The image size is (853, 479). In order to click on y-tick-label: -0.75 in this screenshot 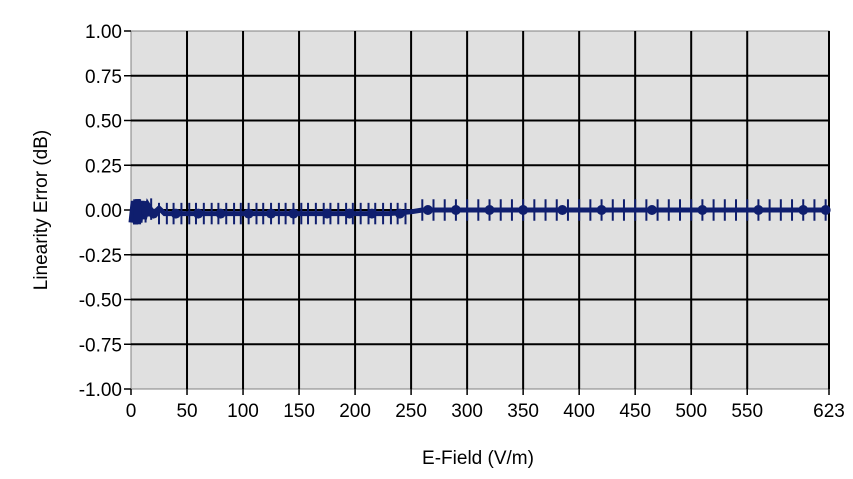, I will do `click(100, 345)`.